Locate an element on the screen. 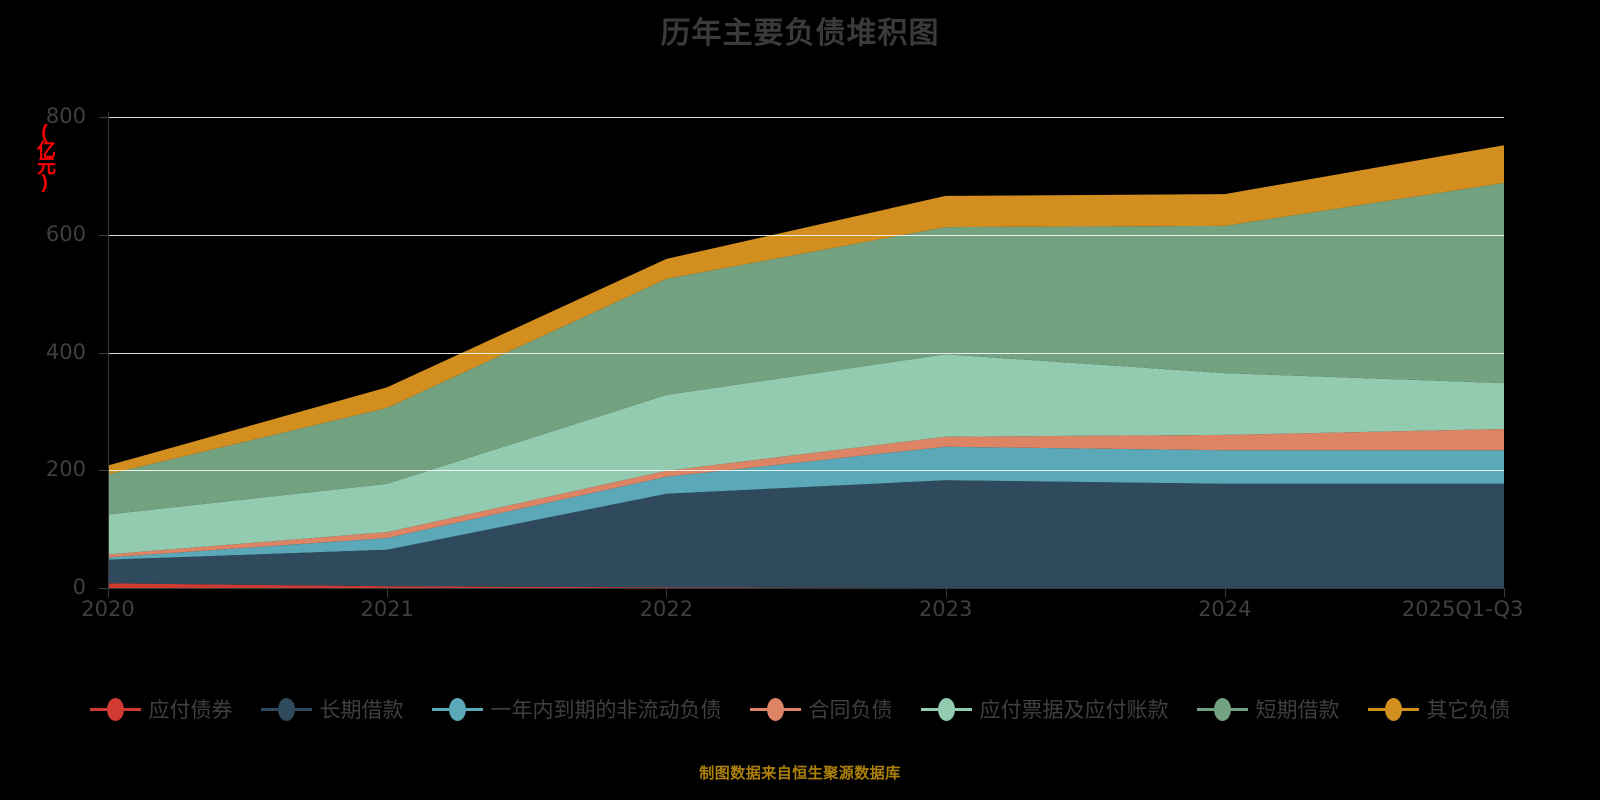  x-axis-tick-label: 2023 is located at coordinates (945, 609).